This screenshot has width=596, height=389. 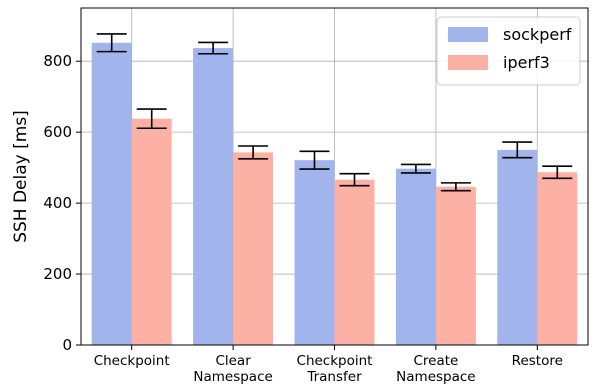 I want to click on y-tick-label: 400, so click(x=57, y=203).